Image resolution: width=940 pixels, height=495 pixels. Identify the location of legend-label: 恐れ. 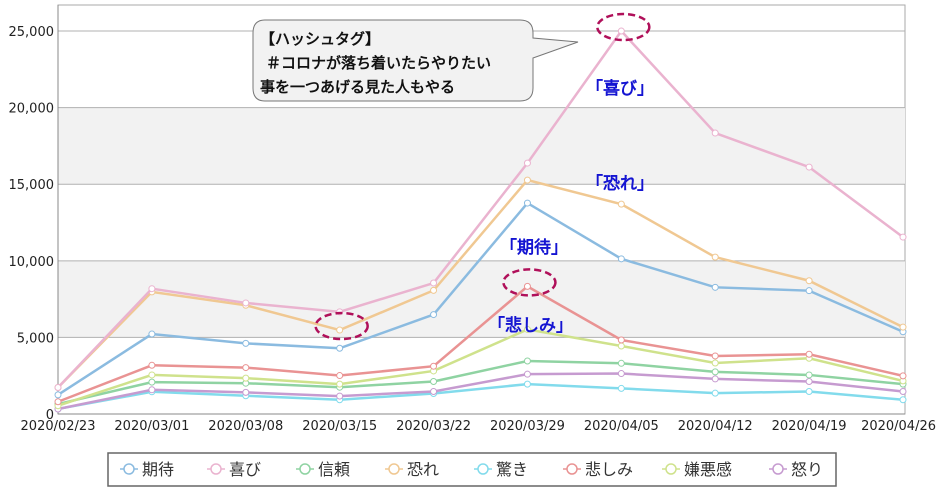
(423, 469).